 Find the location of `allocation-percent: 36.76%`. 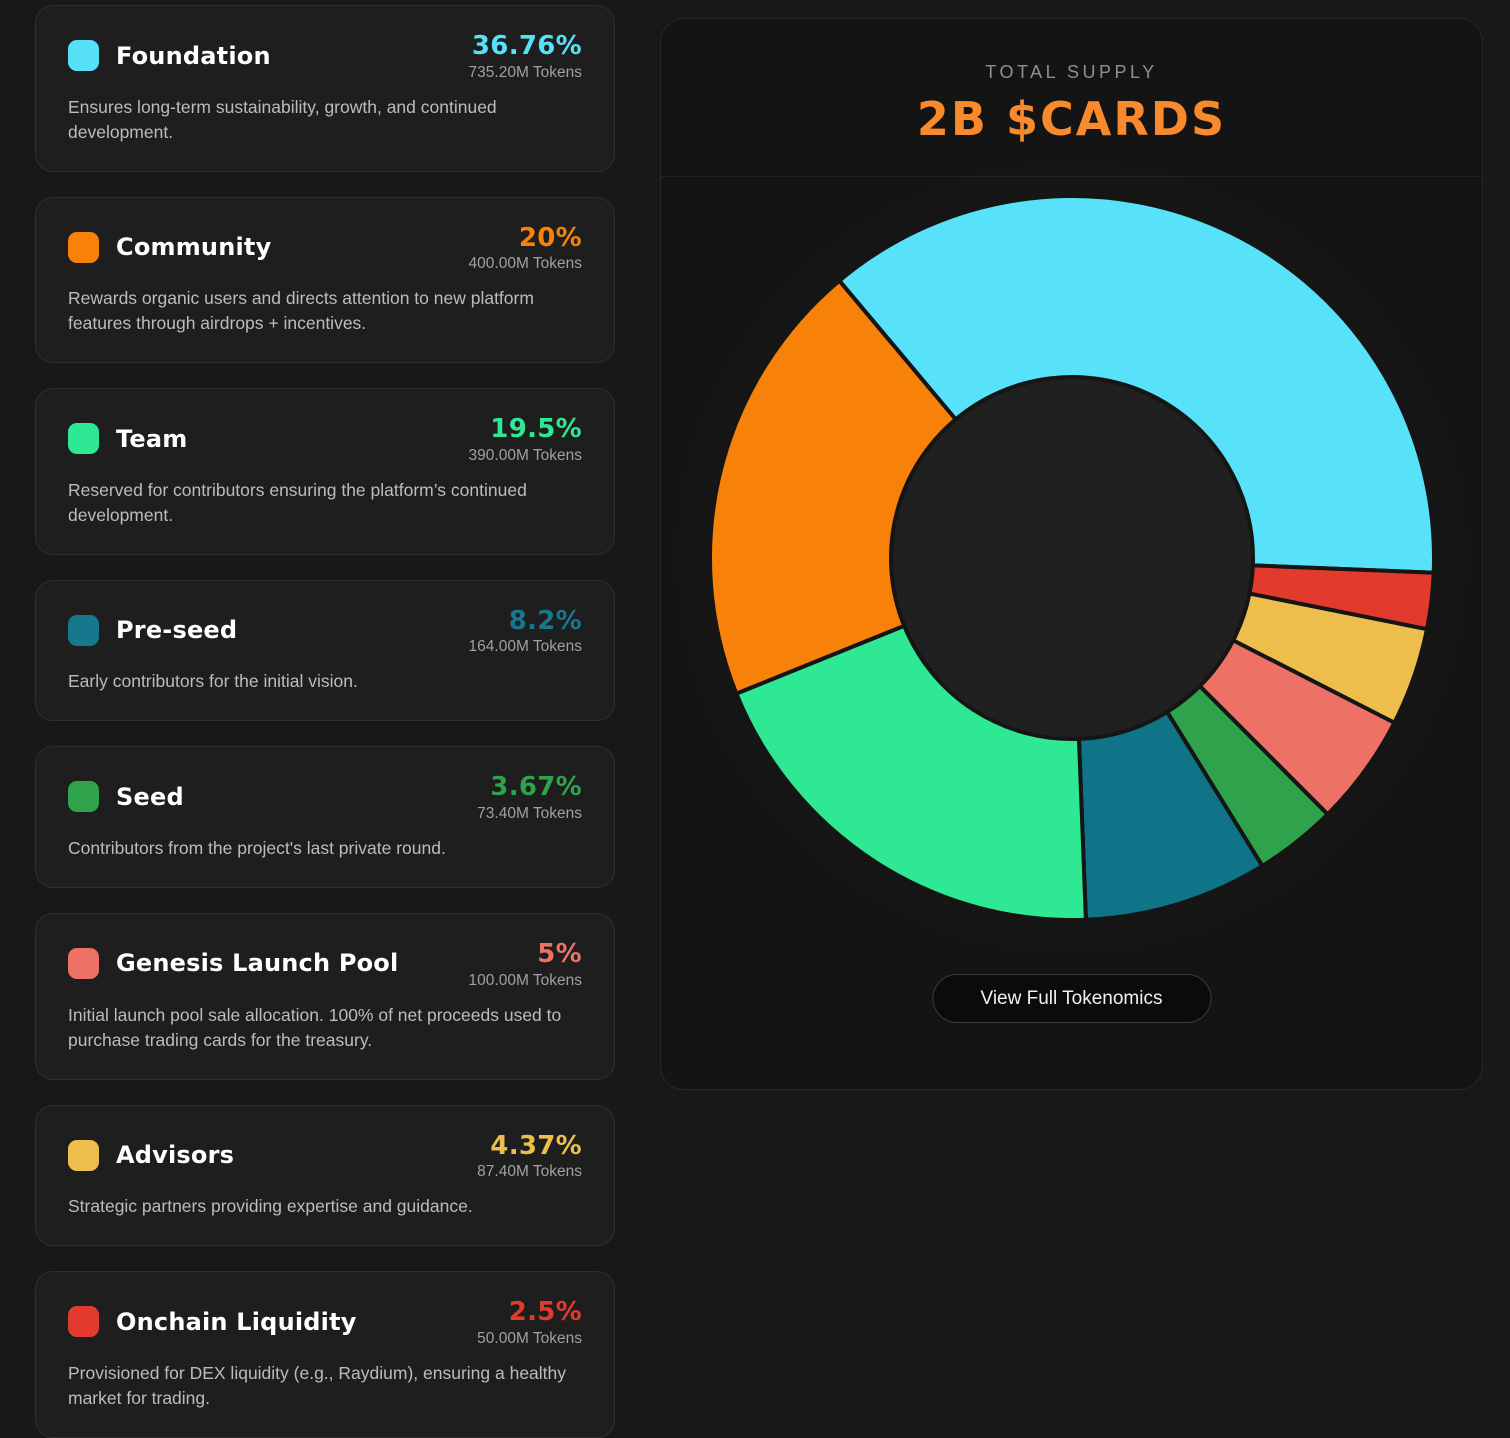

allocation-percent: 36.76% is located at coordinates (526, 46).